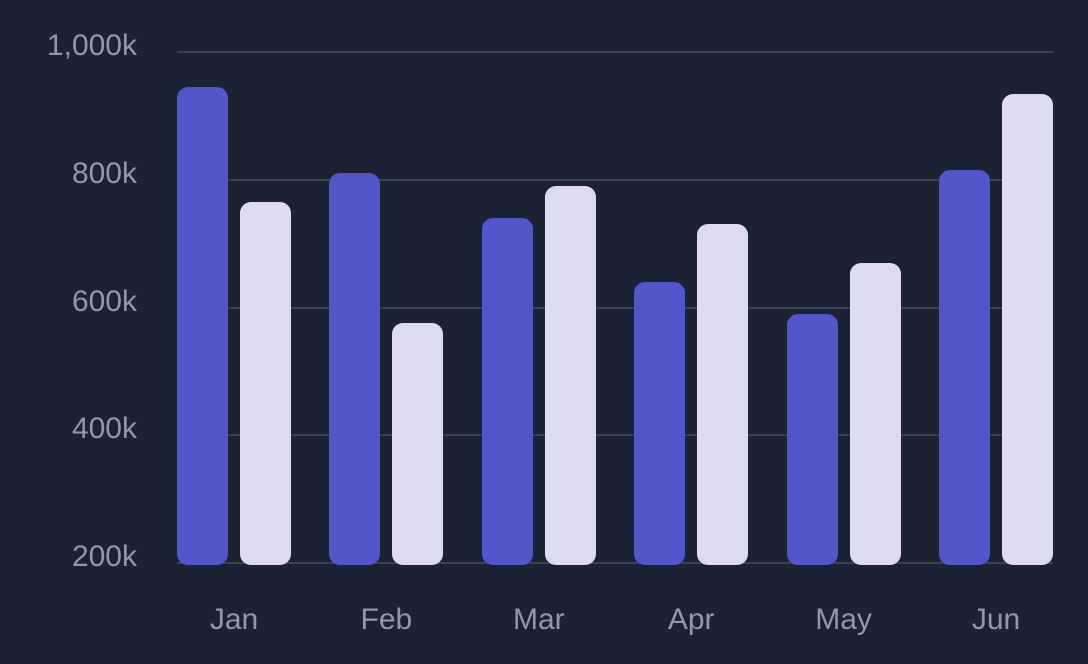 The width and height of the screenshot is (1088, 664). I want to click on y-tick-label: 600k, so click(104, 301).